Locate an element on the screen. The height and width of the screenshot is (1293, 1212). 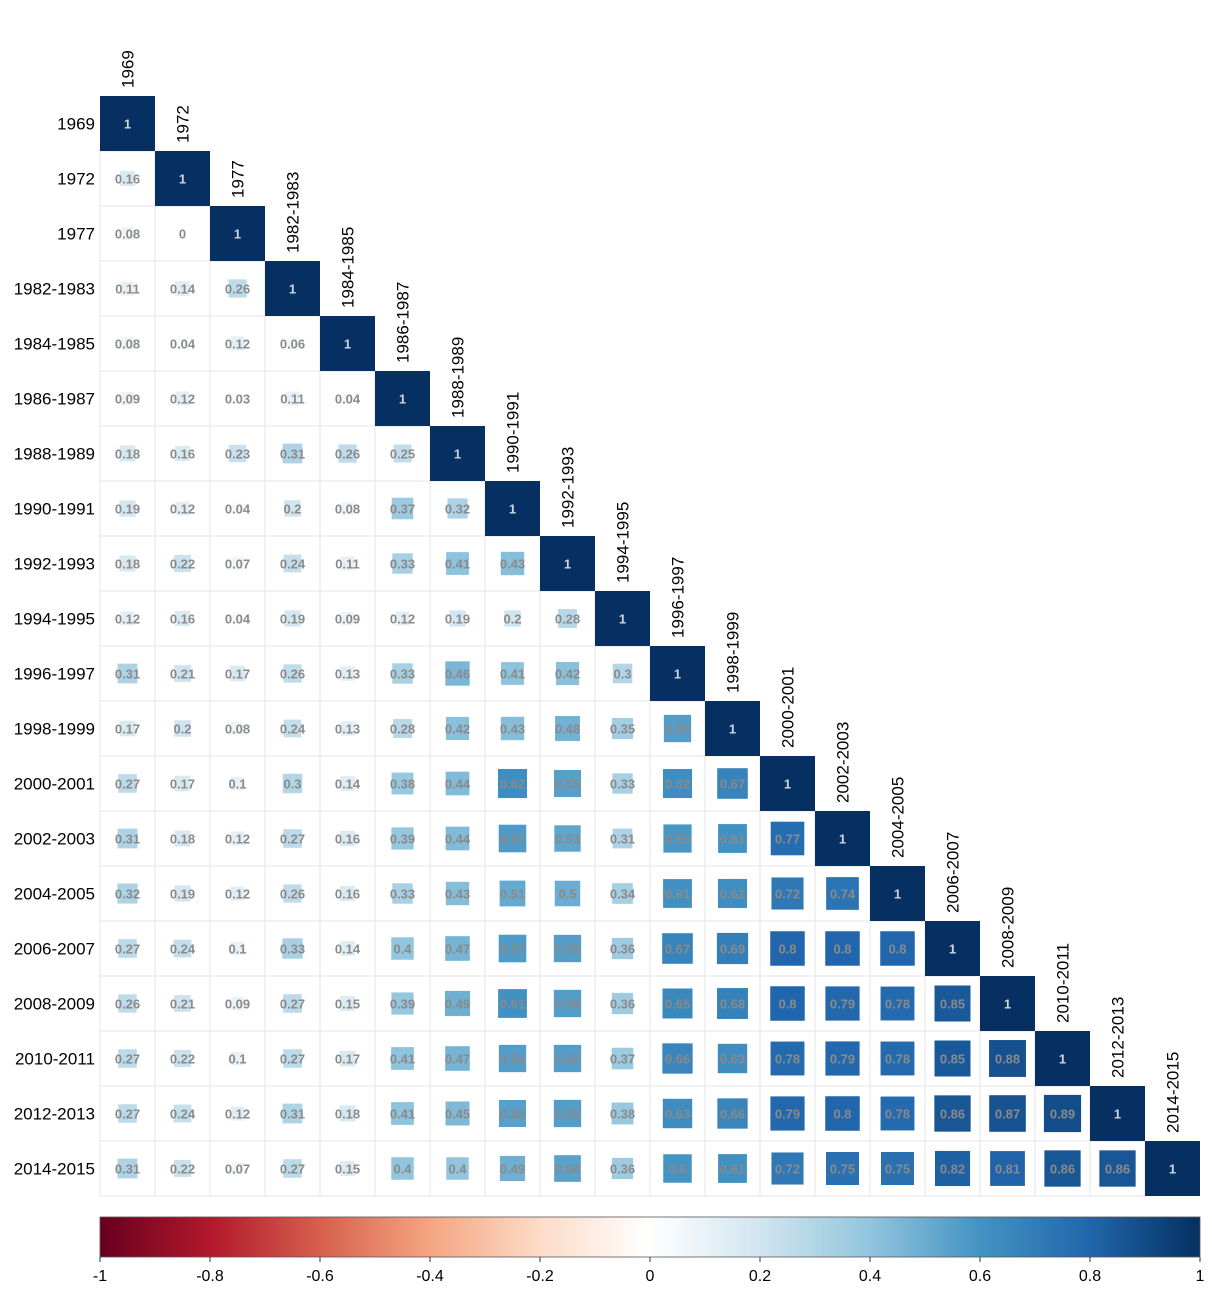
cell-value-label: 0.11 is located at coordinates (127, 289).